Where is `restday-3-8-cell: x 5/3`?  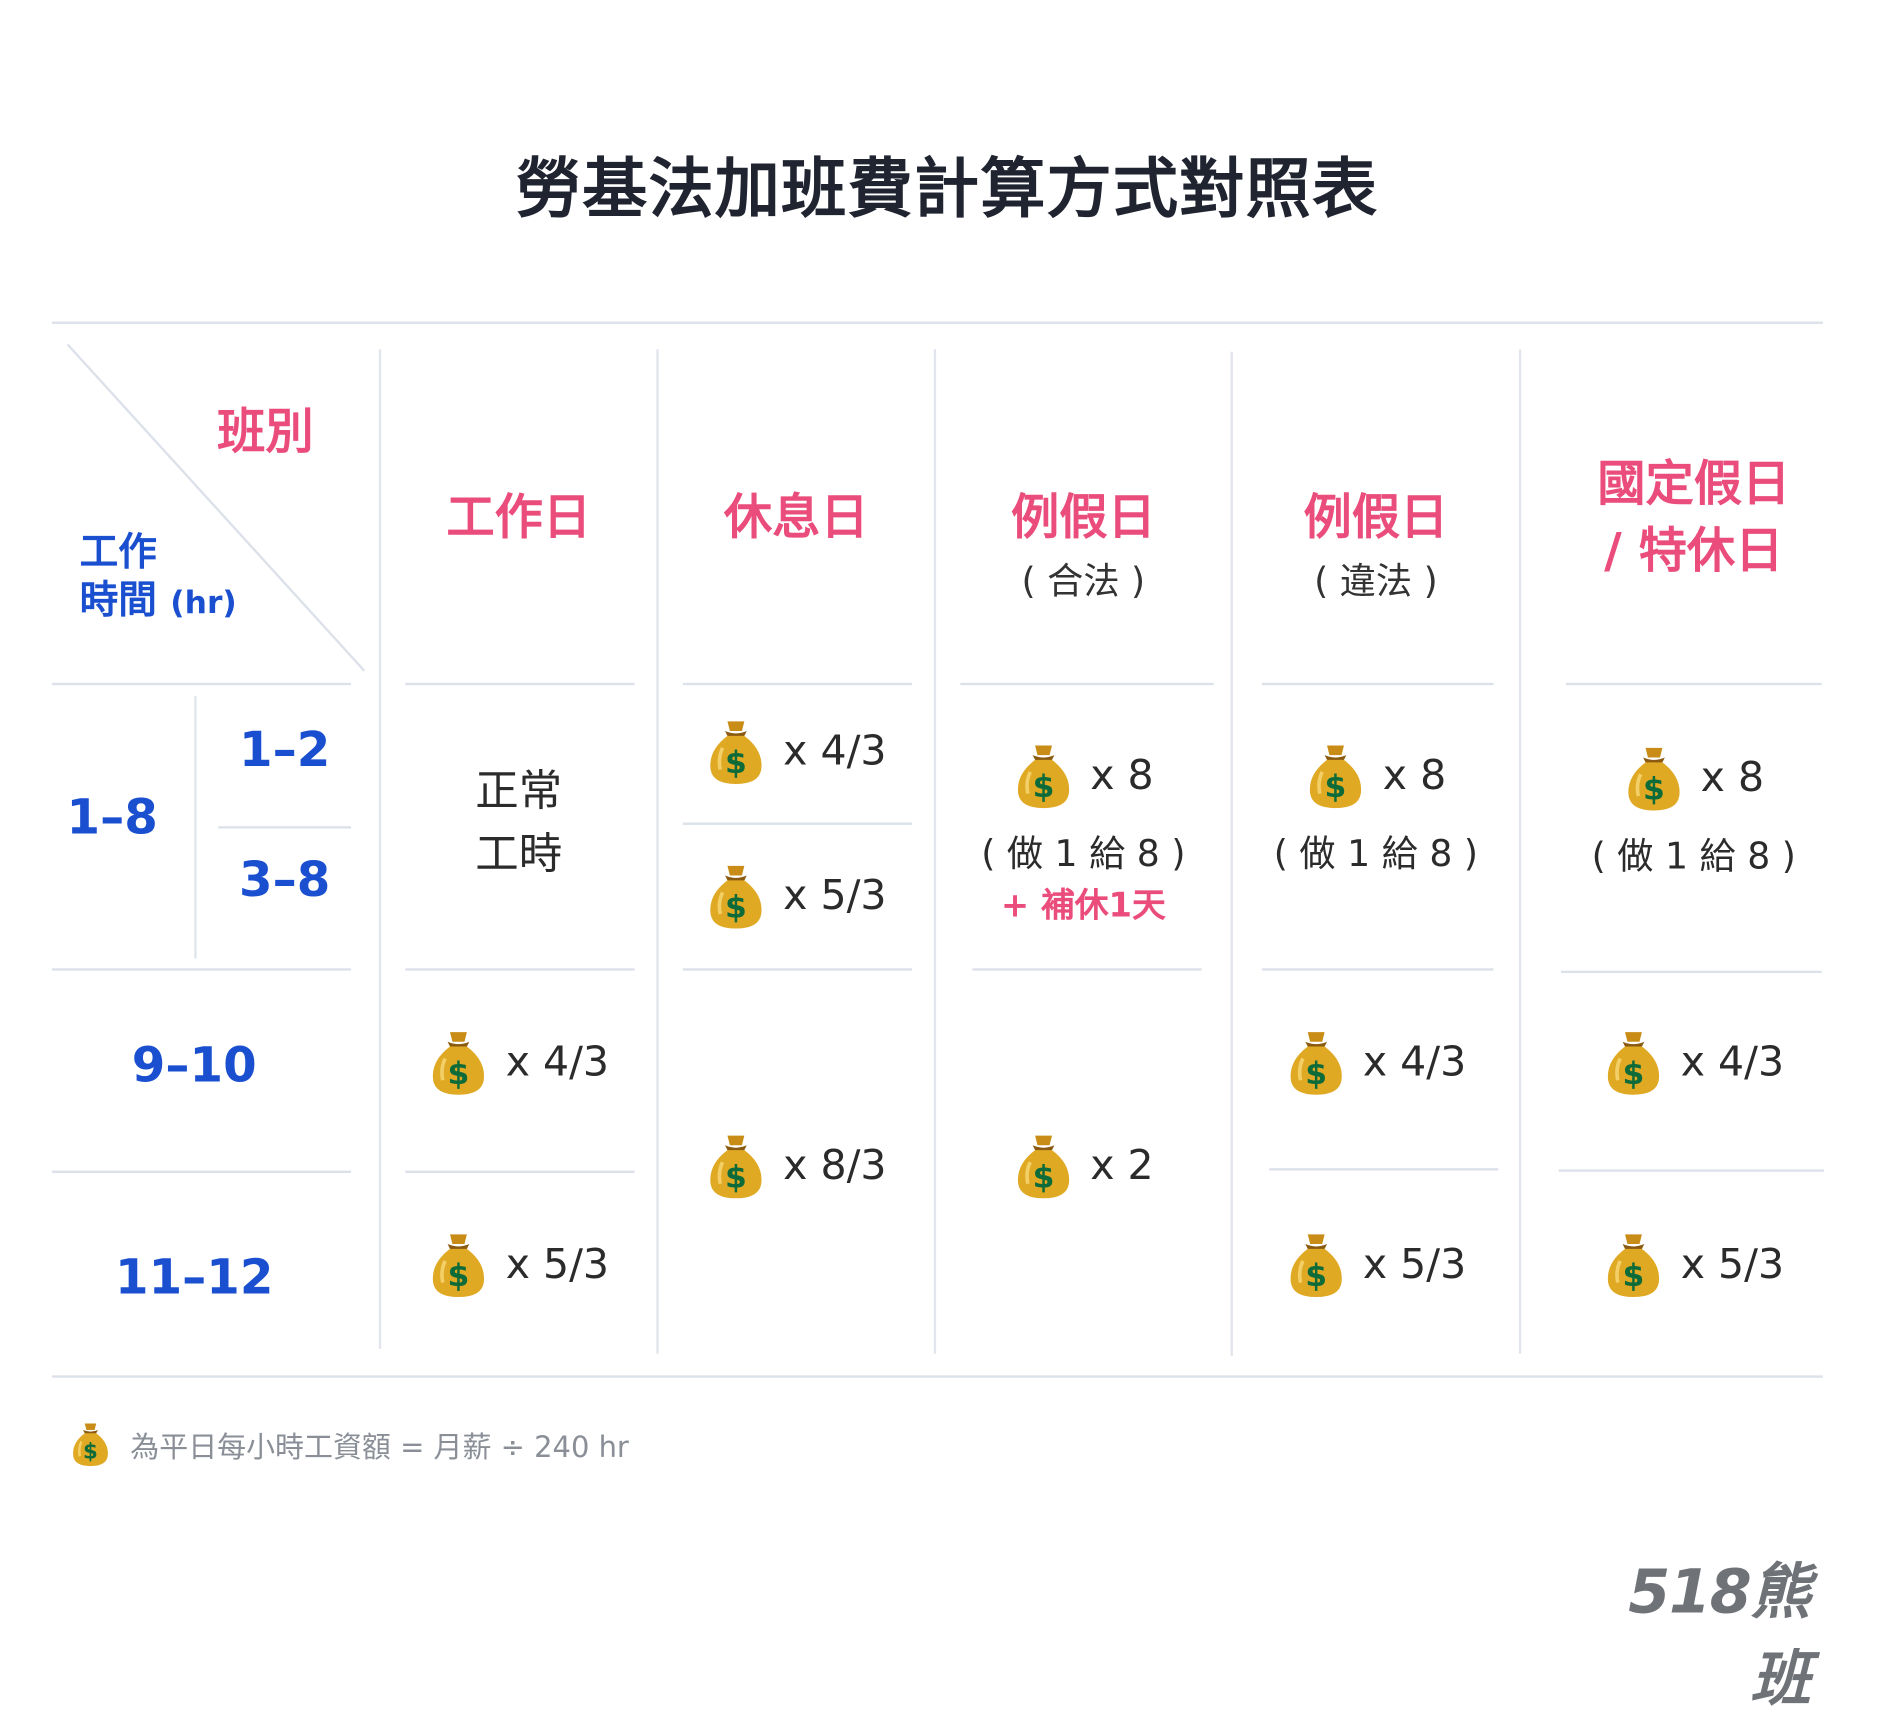
restday-3-8-cell: x 5/3 is located at coordinates (796, 895).